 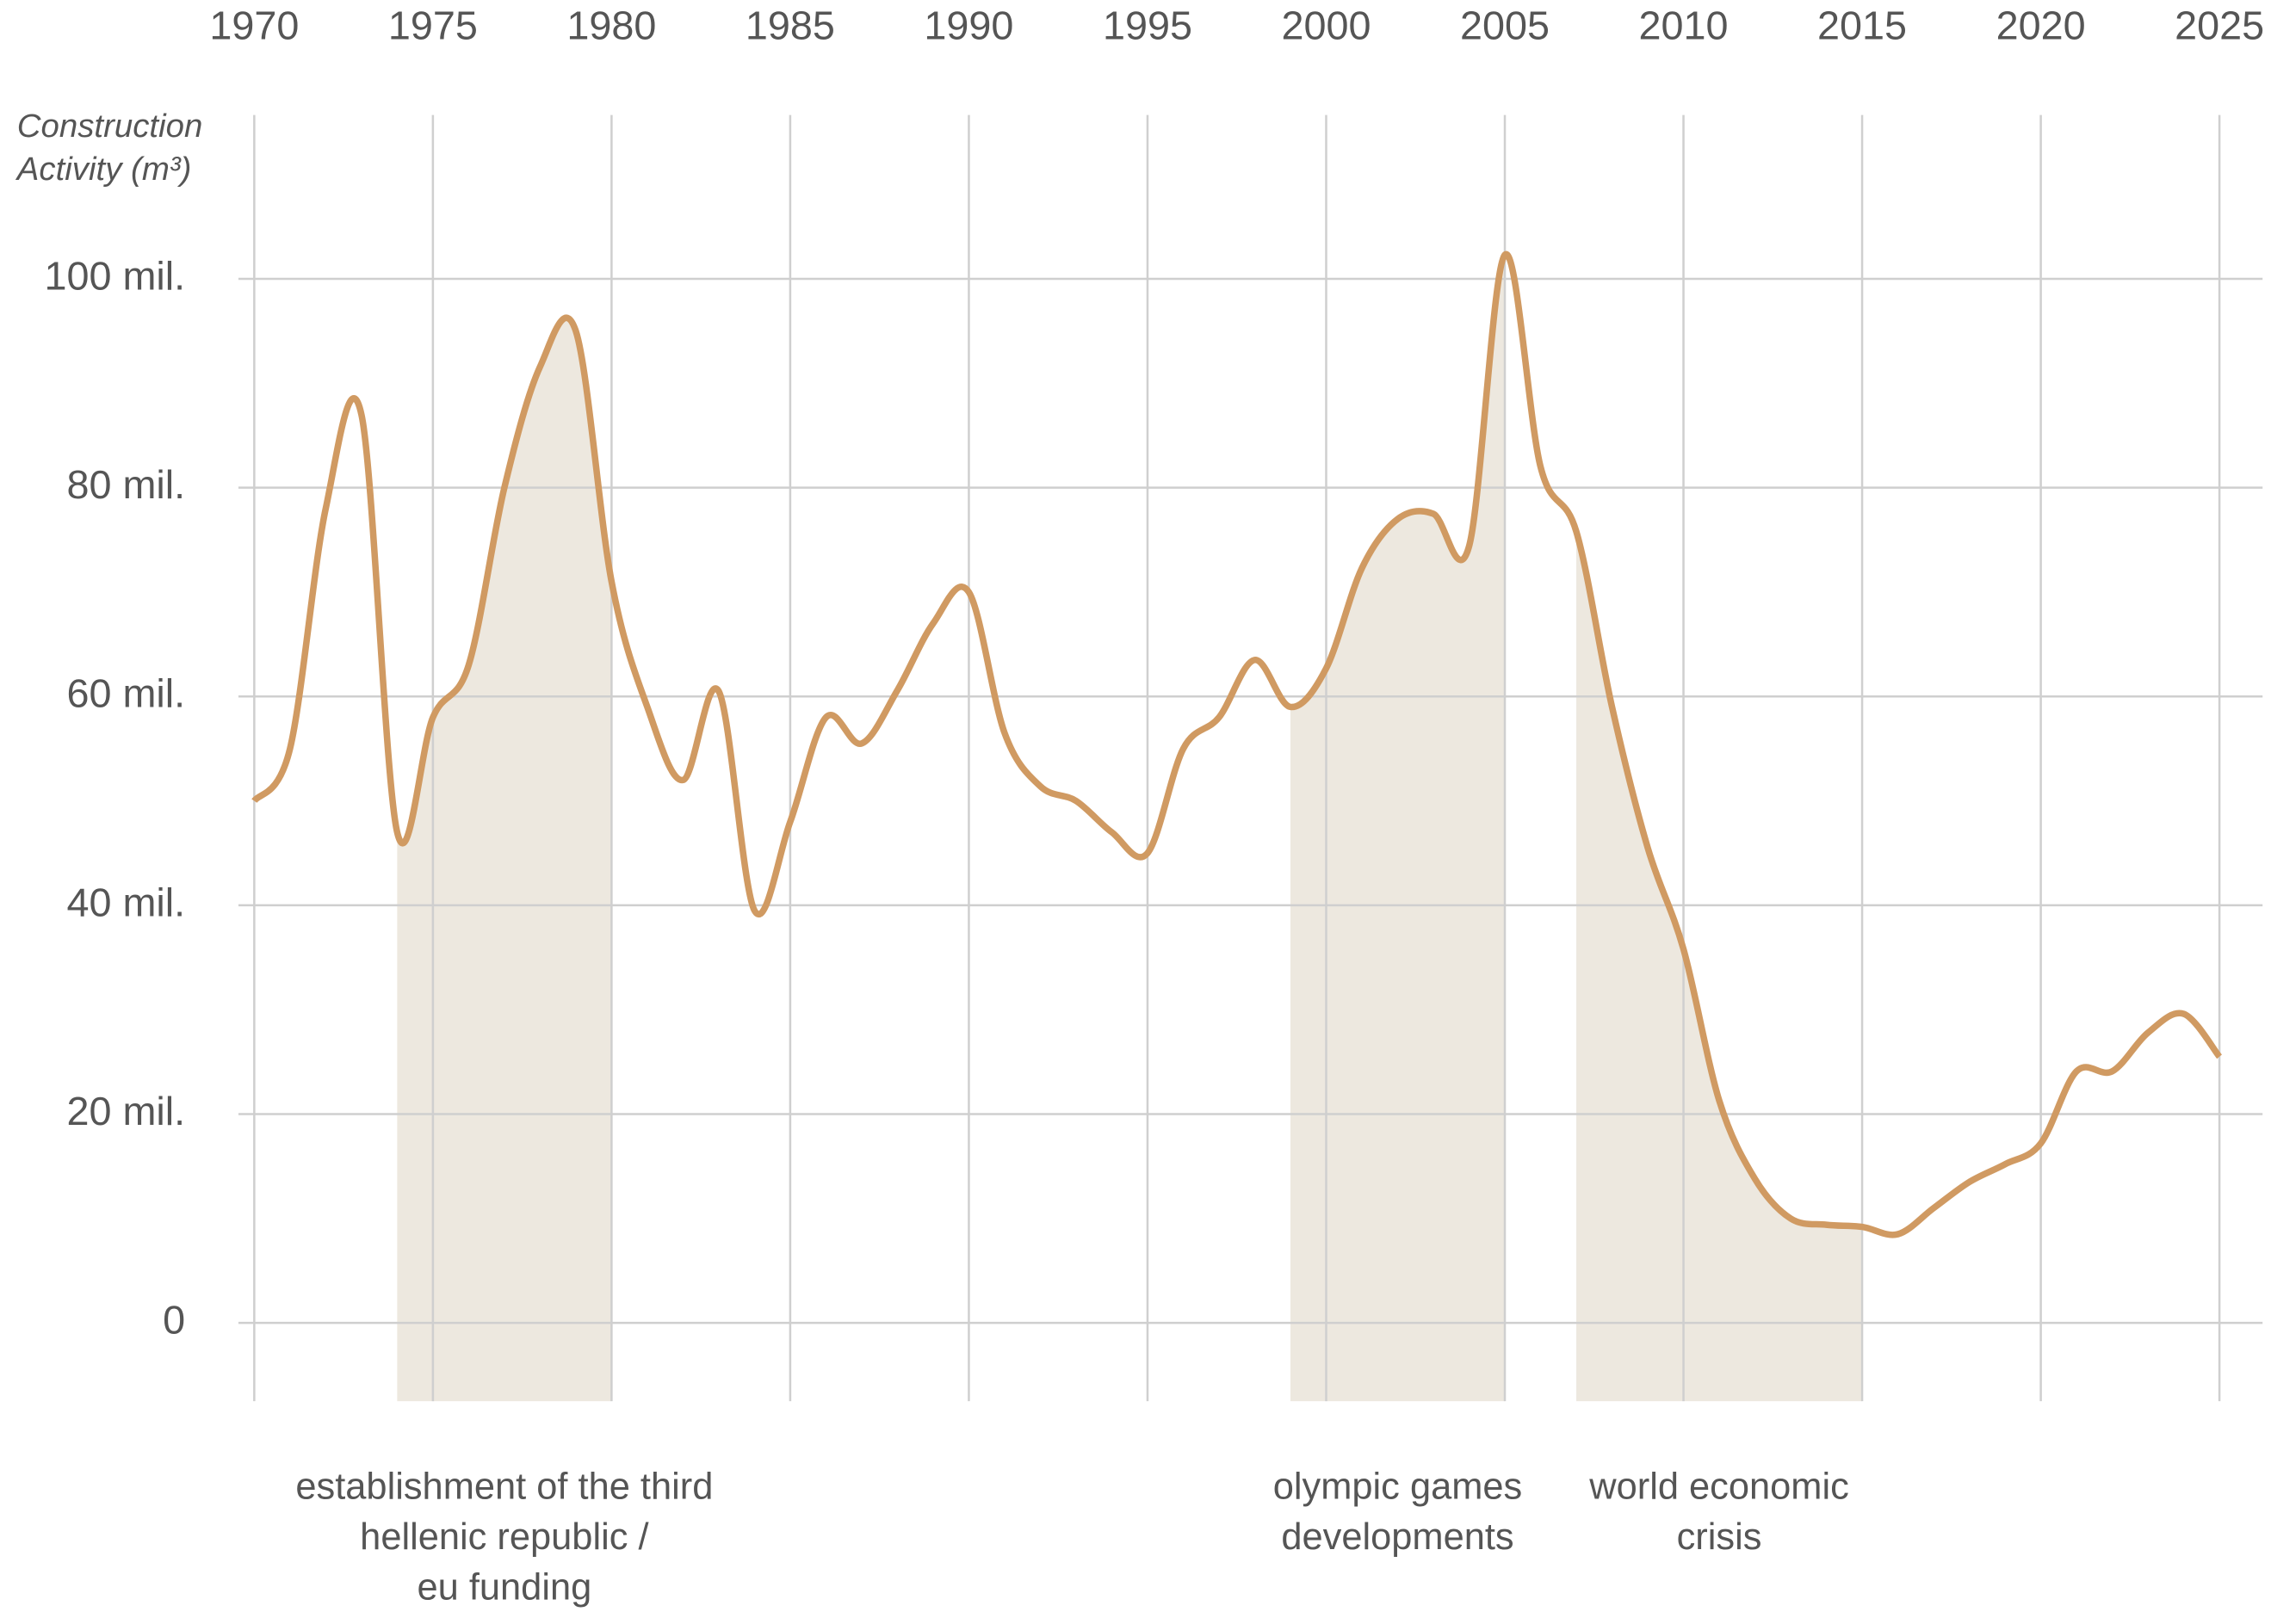 I want to click on x-tick-label: 1995, so click(x=1147, y=25).